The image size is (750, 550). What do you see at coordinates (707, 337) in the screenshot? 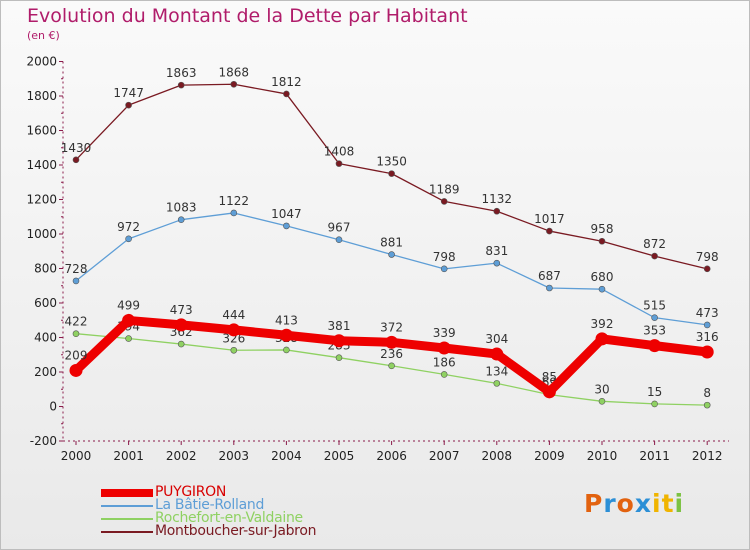
I see `data-label: 316` at bounding box center [707, 337].